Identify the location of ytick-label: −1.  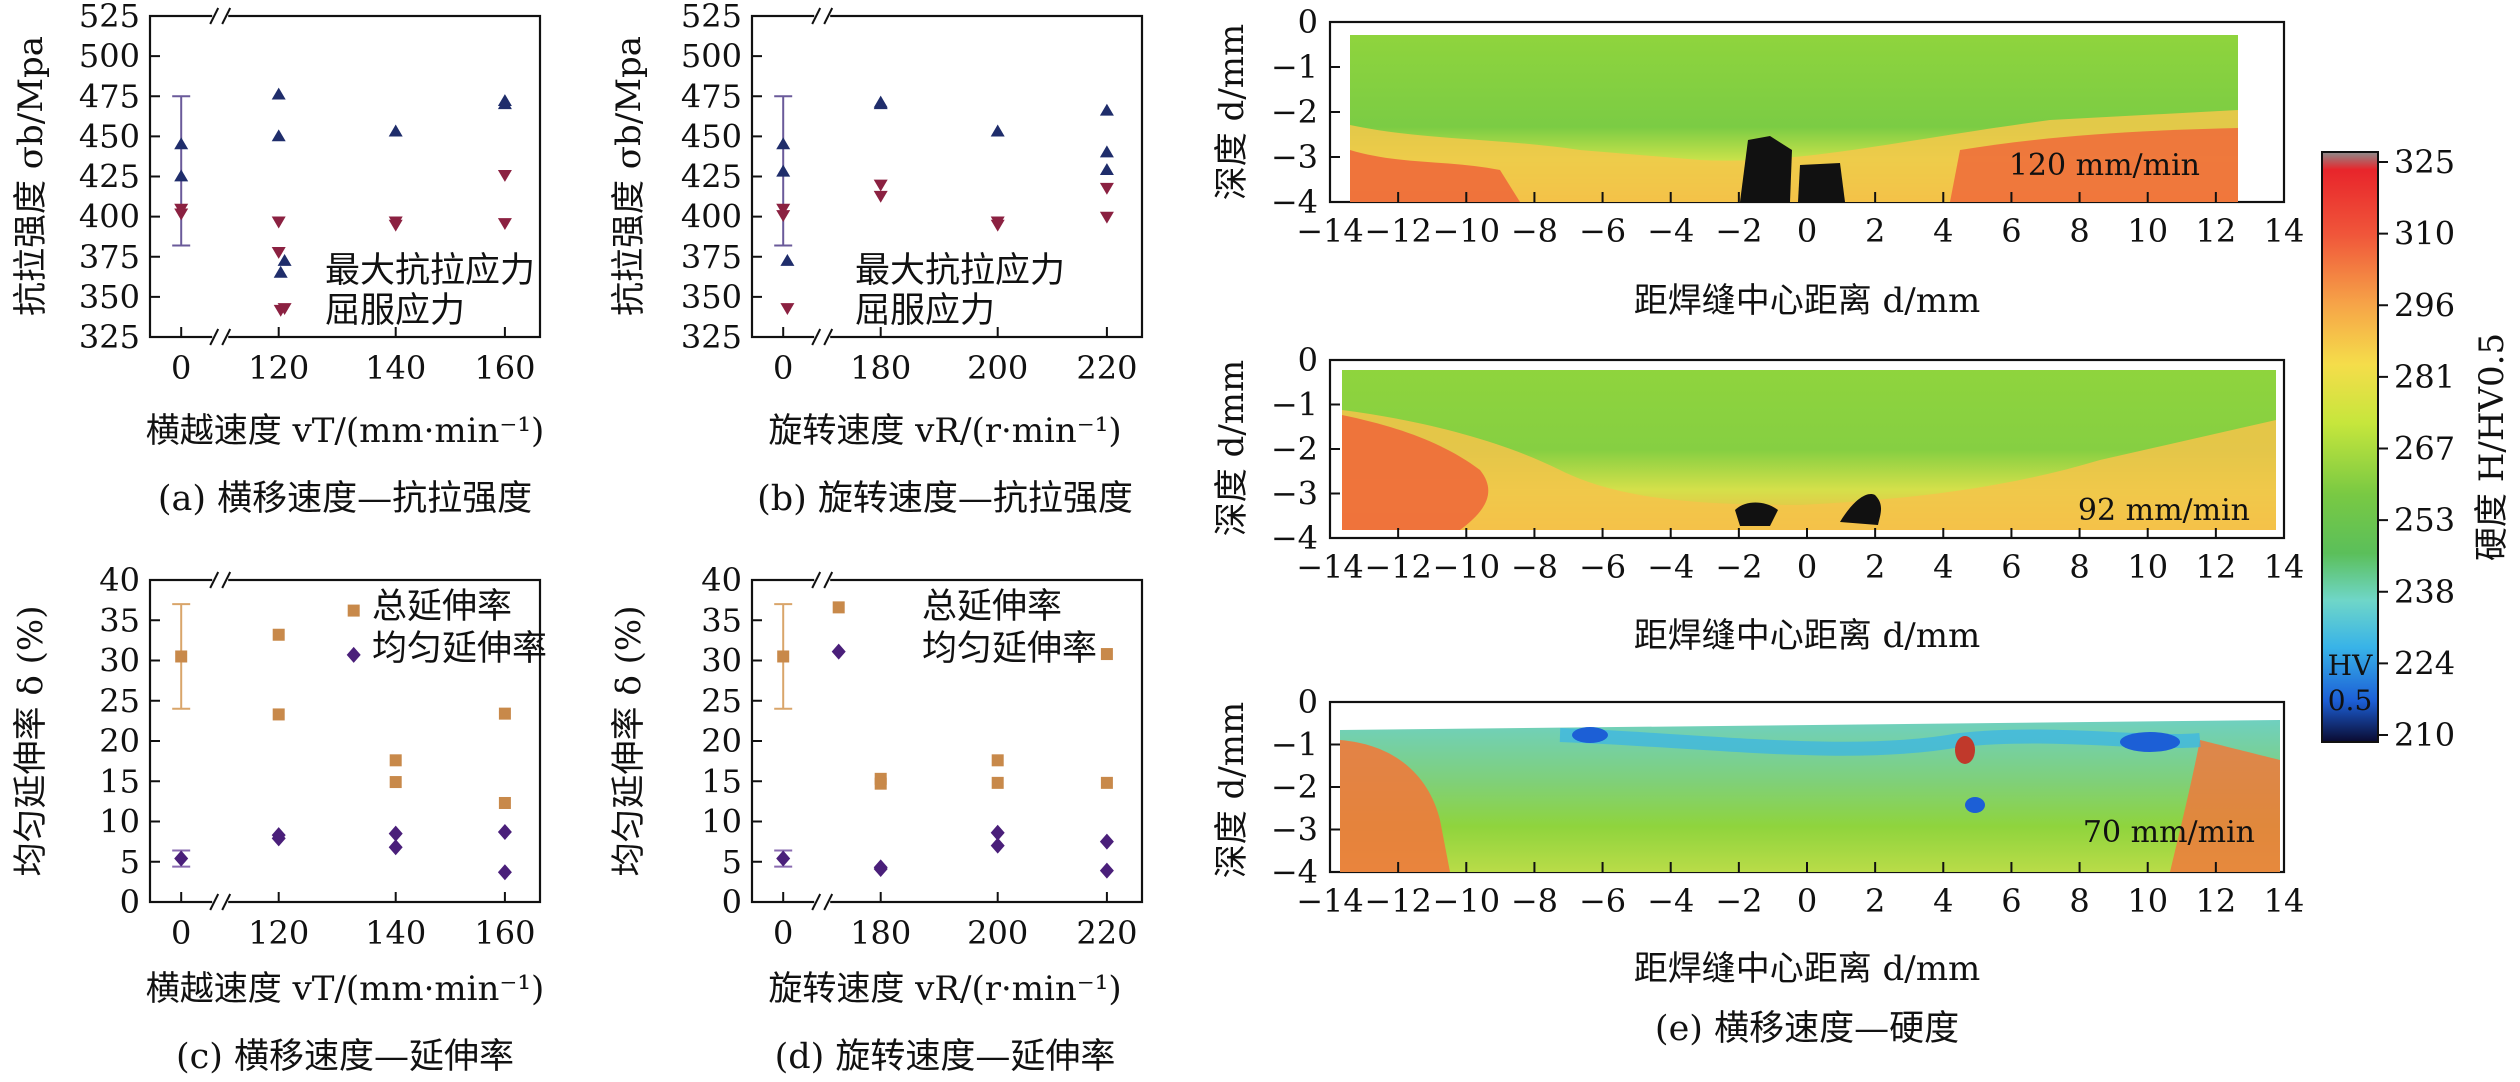
(1294, 745).